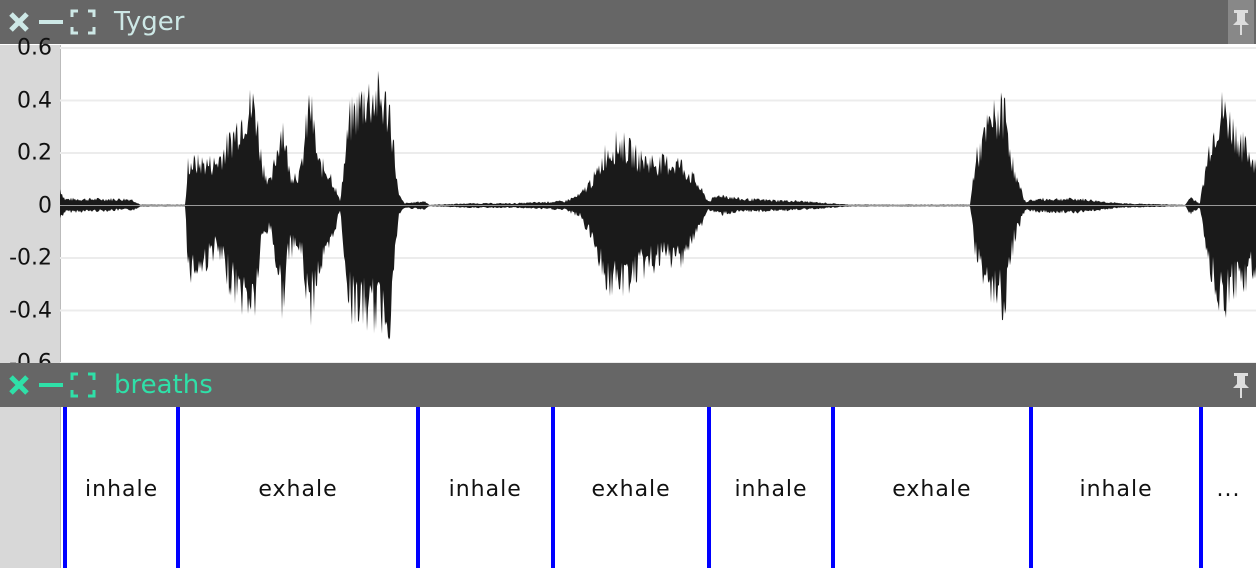  What do you see at coordinates (34, 48) in the screenshot?
I see `y-tick-label: 0.6` at bounding box center [34, 48].